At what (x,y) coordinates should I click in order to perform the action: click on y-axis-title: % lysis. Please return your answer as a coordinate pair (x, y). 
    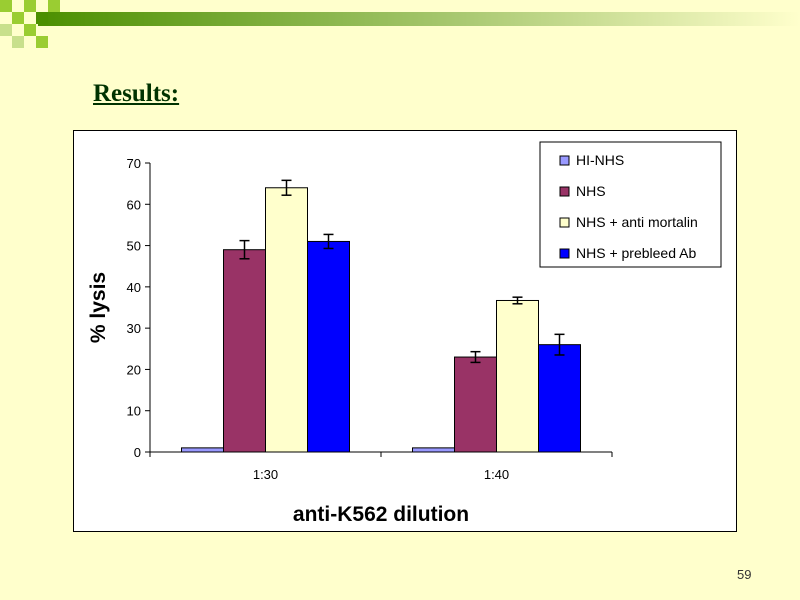
    Looking at the image, I should click on (98, 307).